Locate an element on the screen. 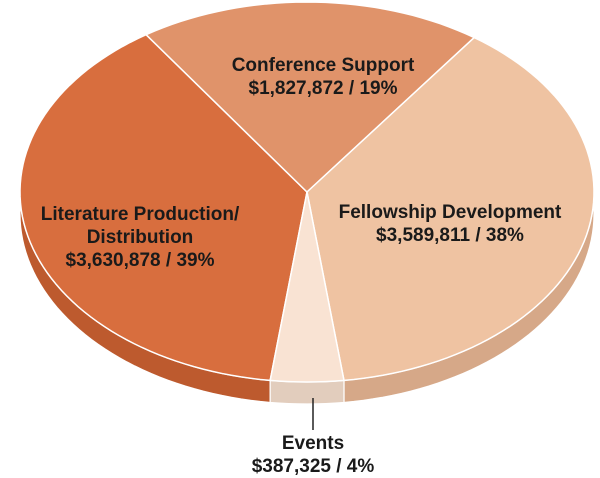 The image size is (600, 478). slice-name: Events is located at coordinates (313, 443).